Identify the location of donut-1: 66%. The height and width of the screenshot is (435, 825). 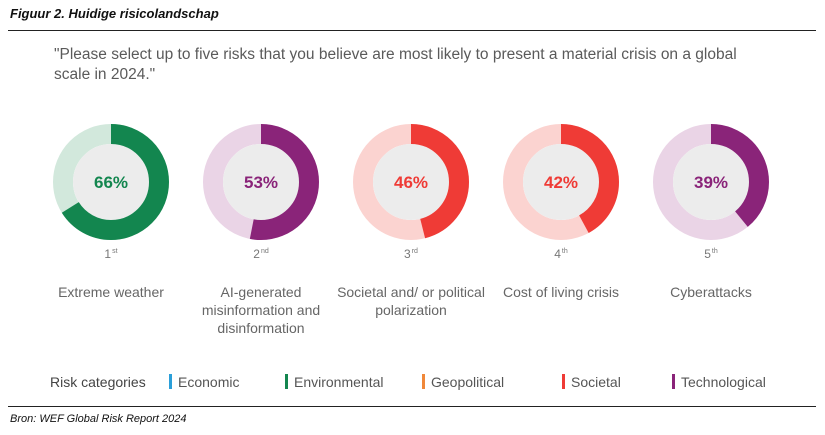
(111, 182).